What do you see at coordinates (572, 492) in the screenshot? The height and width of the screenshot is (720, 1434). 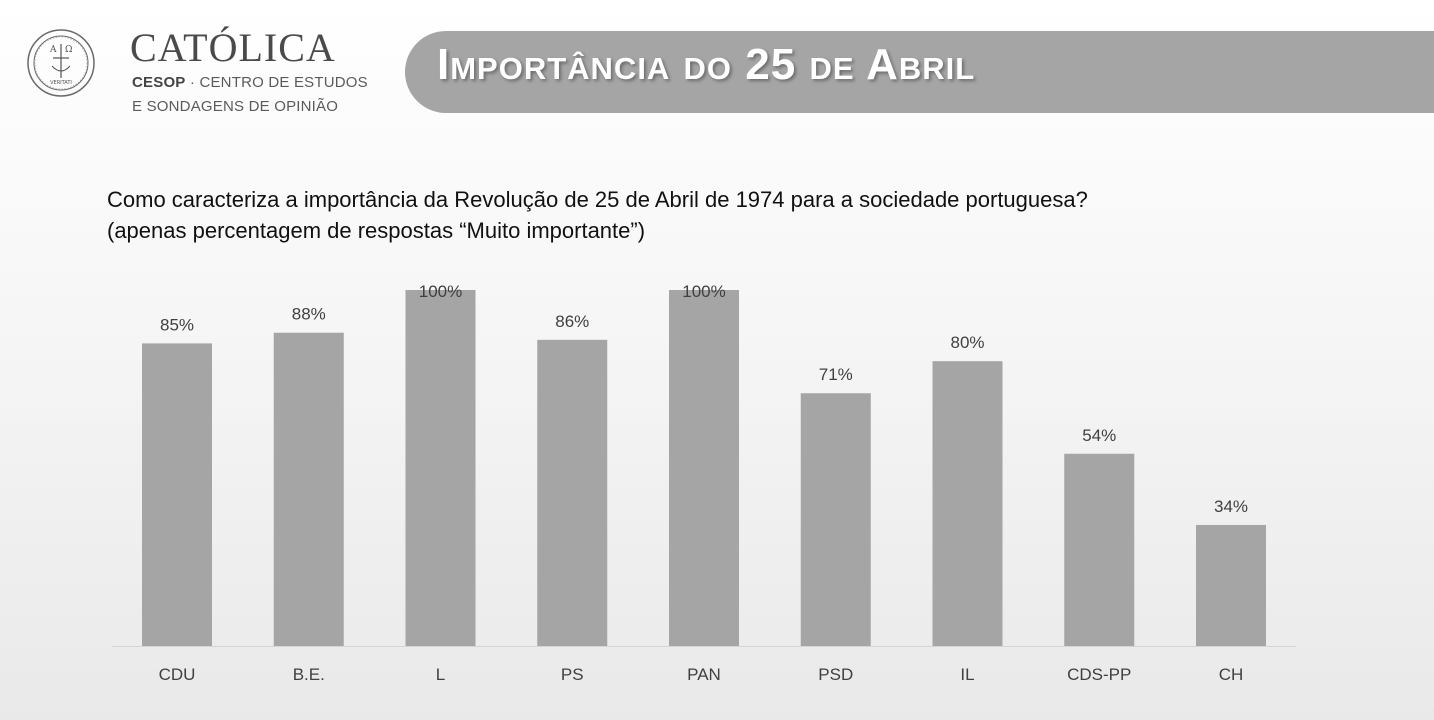 I see `bar-ps` at bounding box center [572, 492].